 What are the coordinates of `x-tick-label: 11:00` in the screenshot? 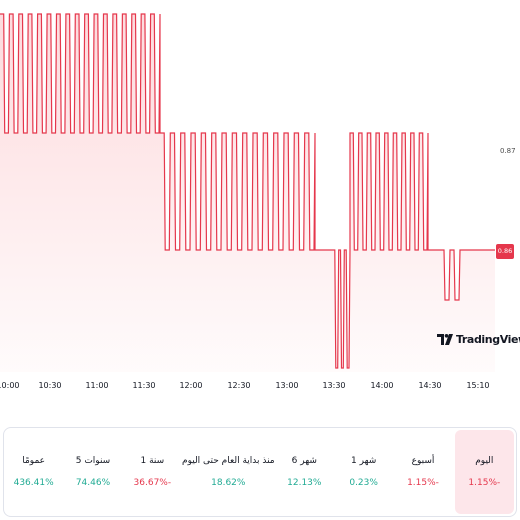 It's located at (96, 385).